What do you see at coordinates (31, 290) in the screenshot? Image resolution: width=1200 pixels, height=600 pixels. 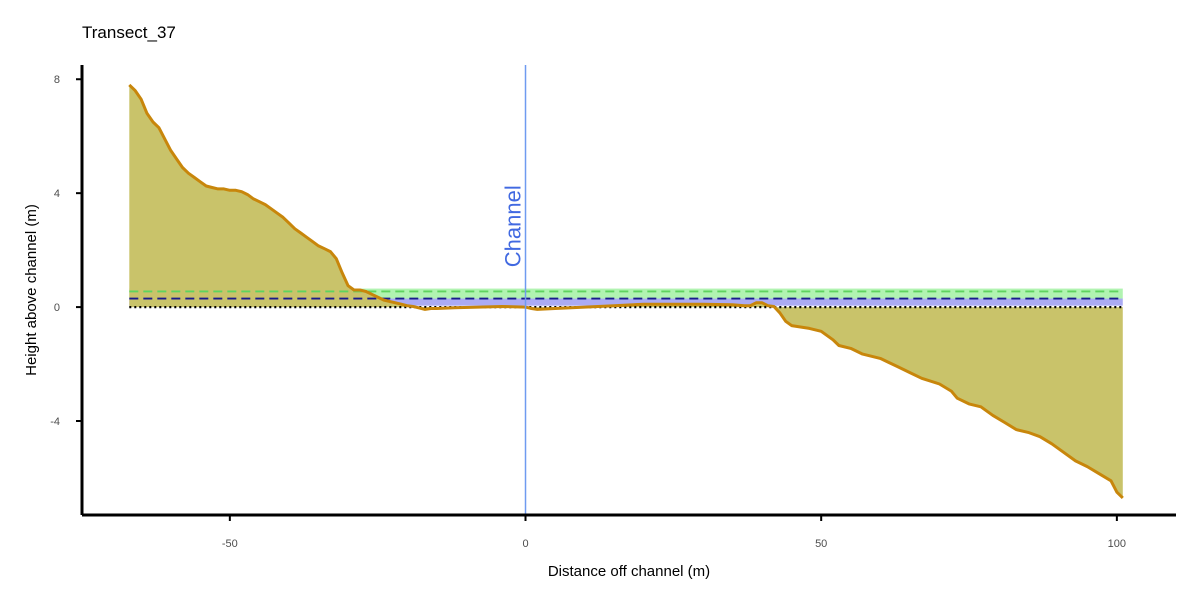 I see `y-axis-label: Height above channel (m)` at bounding box center [31, 290].